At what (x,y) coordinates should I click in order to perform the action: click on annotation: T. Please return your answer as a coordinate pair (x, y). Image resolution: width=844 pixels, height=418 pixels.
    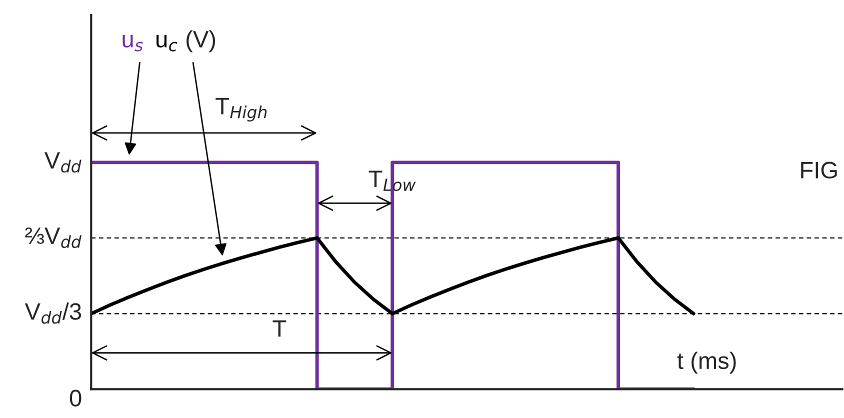
    Looking at the image, I should click on (279, 328).